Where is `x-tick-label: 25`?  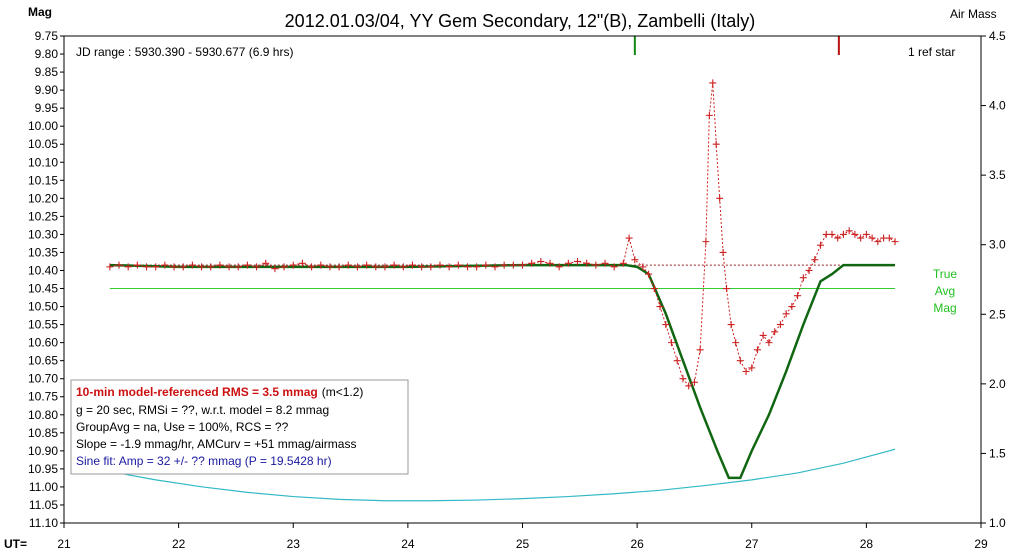 x-tick-label: 25 is located at coordinates (523, 544).